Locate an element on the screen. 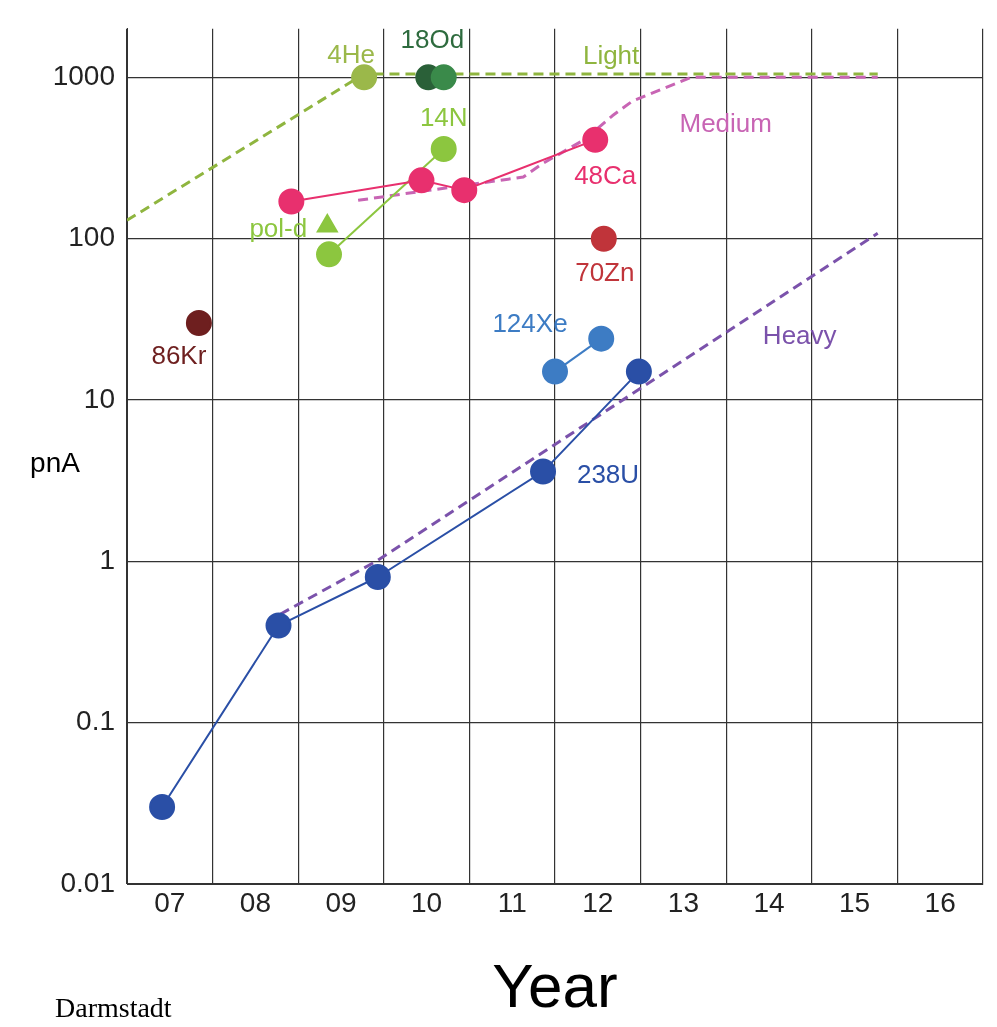 The image size is (997, 1027). line-series is located at coordinates (618, 138).